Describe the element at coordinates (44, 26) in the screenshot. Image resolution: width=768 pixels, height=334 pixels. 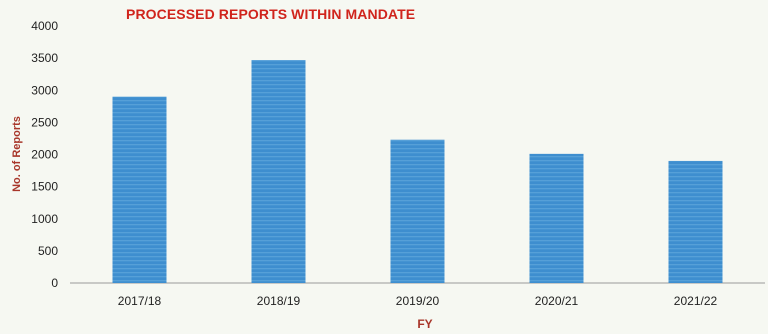
I see `y-tick-label: 4000` at that location.